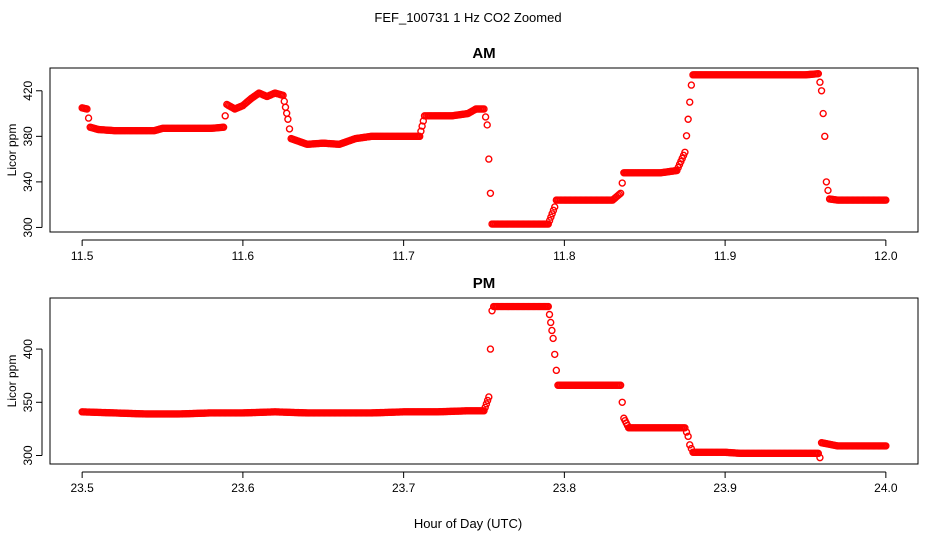  Describe the element at coordinates (565, 488) in the screenshot. I see `x-tick-label: 23.8` at that location.